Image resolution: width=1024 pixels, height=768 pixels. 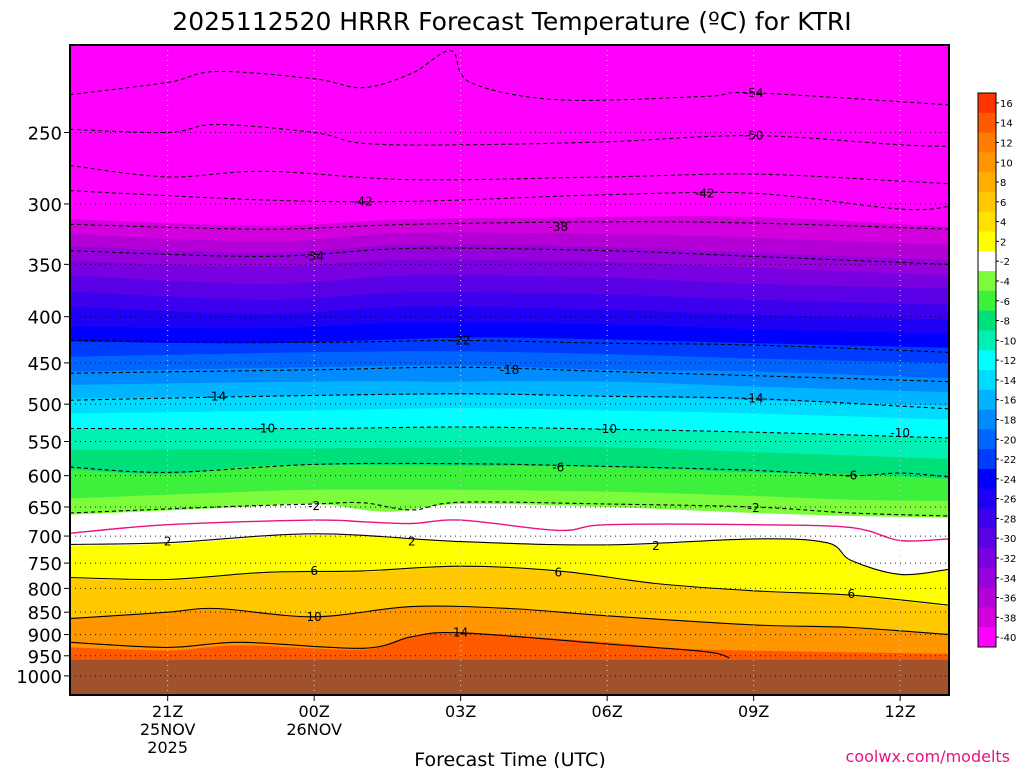 I want to click on colorbar-label: -20, so click(x=1008, y=440).